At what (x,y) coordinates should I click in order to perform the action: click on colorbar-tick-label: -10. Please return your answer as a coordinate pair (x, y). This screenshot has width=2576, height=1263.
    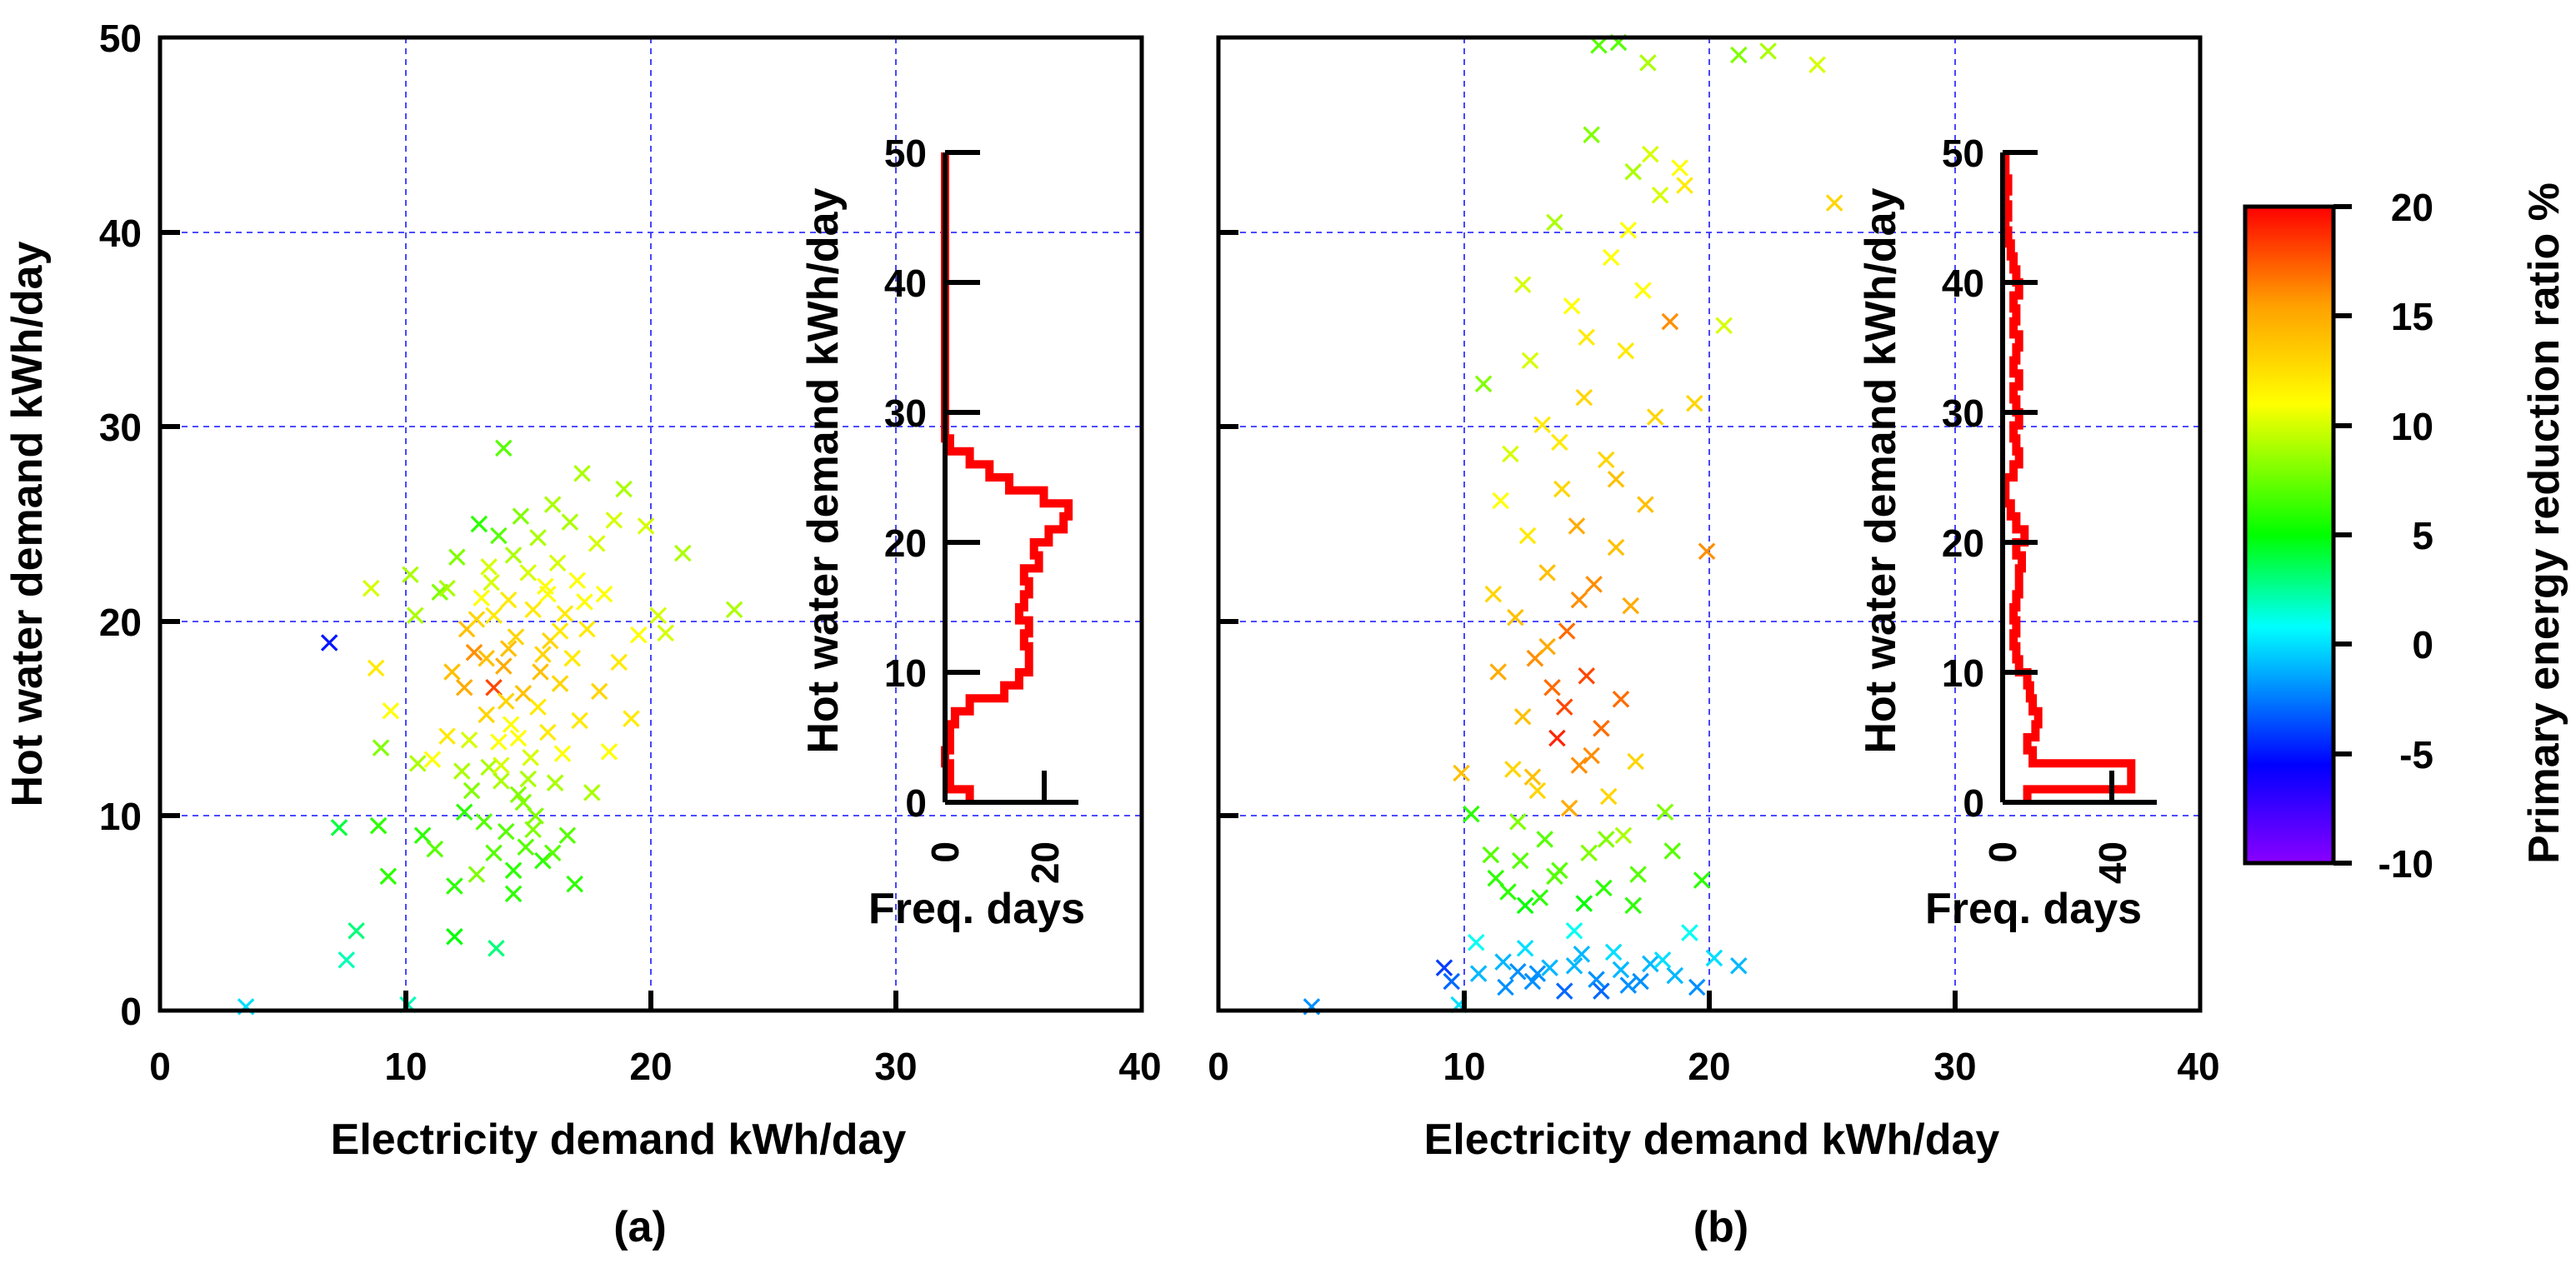
    Looking at the image, I should click on (2406, 864).